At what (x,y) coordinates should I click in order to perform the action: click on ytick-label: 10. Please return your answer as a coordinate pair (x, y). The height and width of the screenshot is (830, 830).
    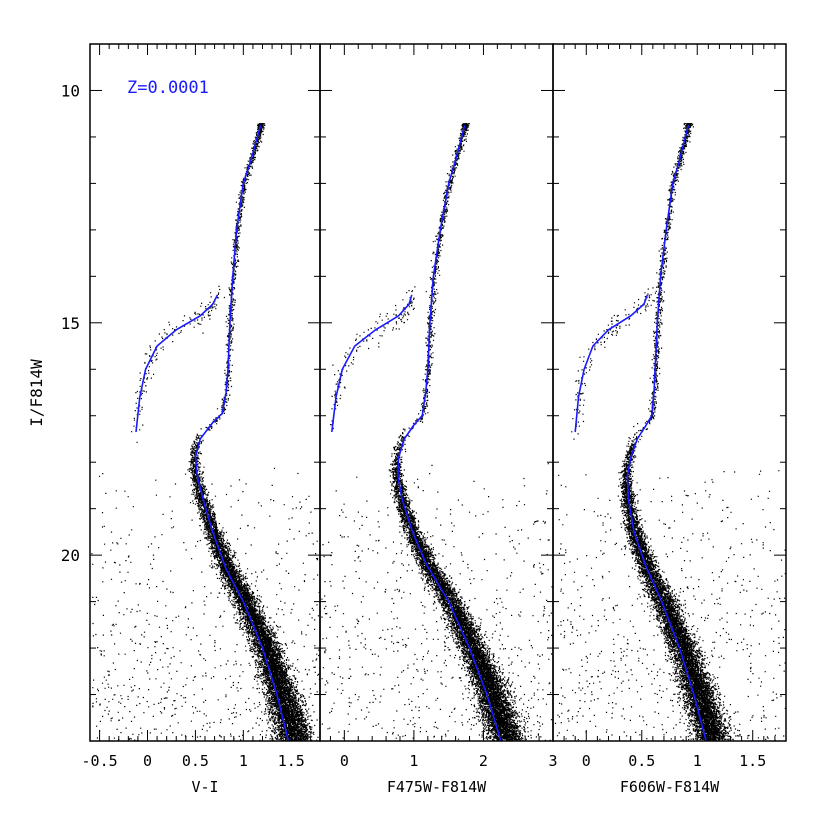
    Looking at the image, I should click on (70, 90).